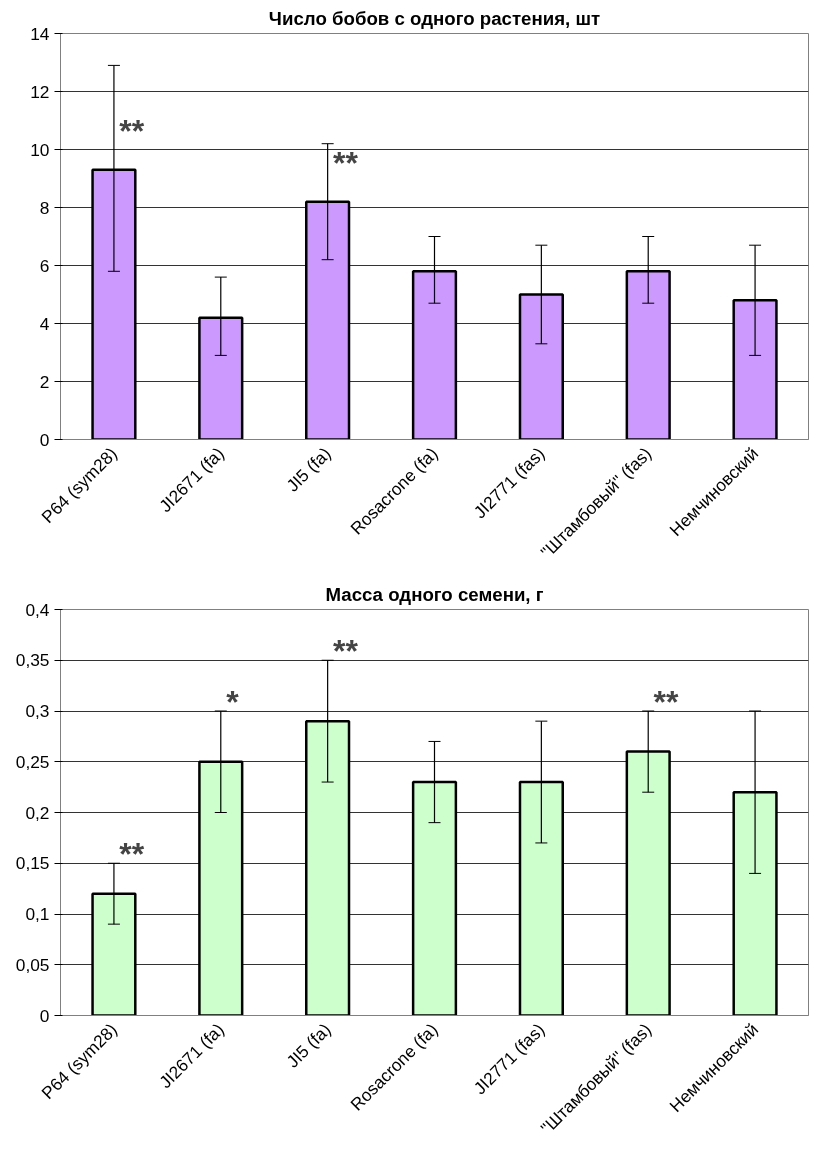  Describe the element at coordinates (32, 863) in the screenshot. I see `y-tick-label: 0,15` at that location.